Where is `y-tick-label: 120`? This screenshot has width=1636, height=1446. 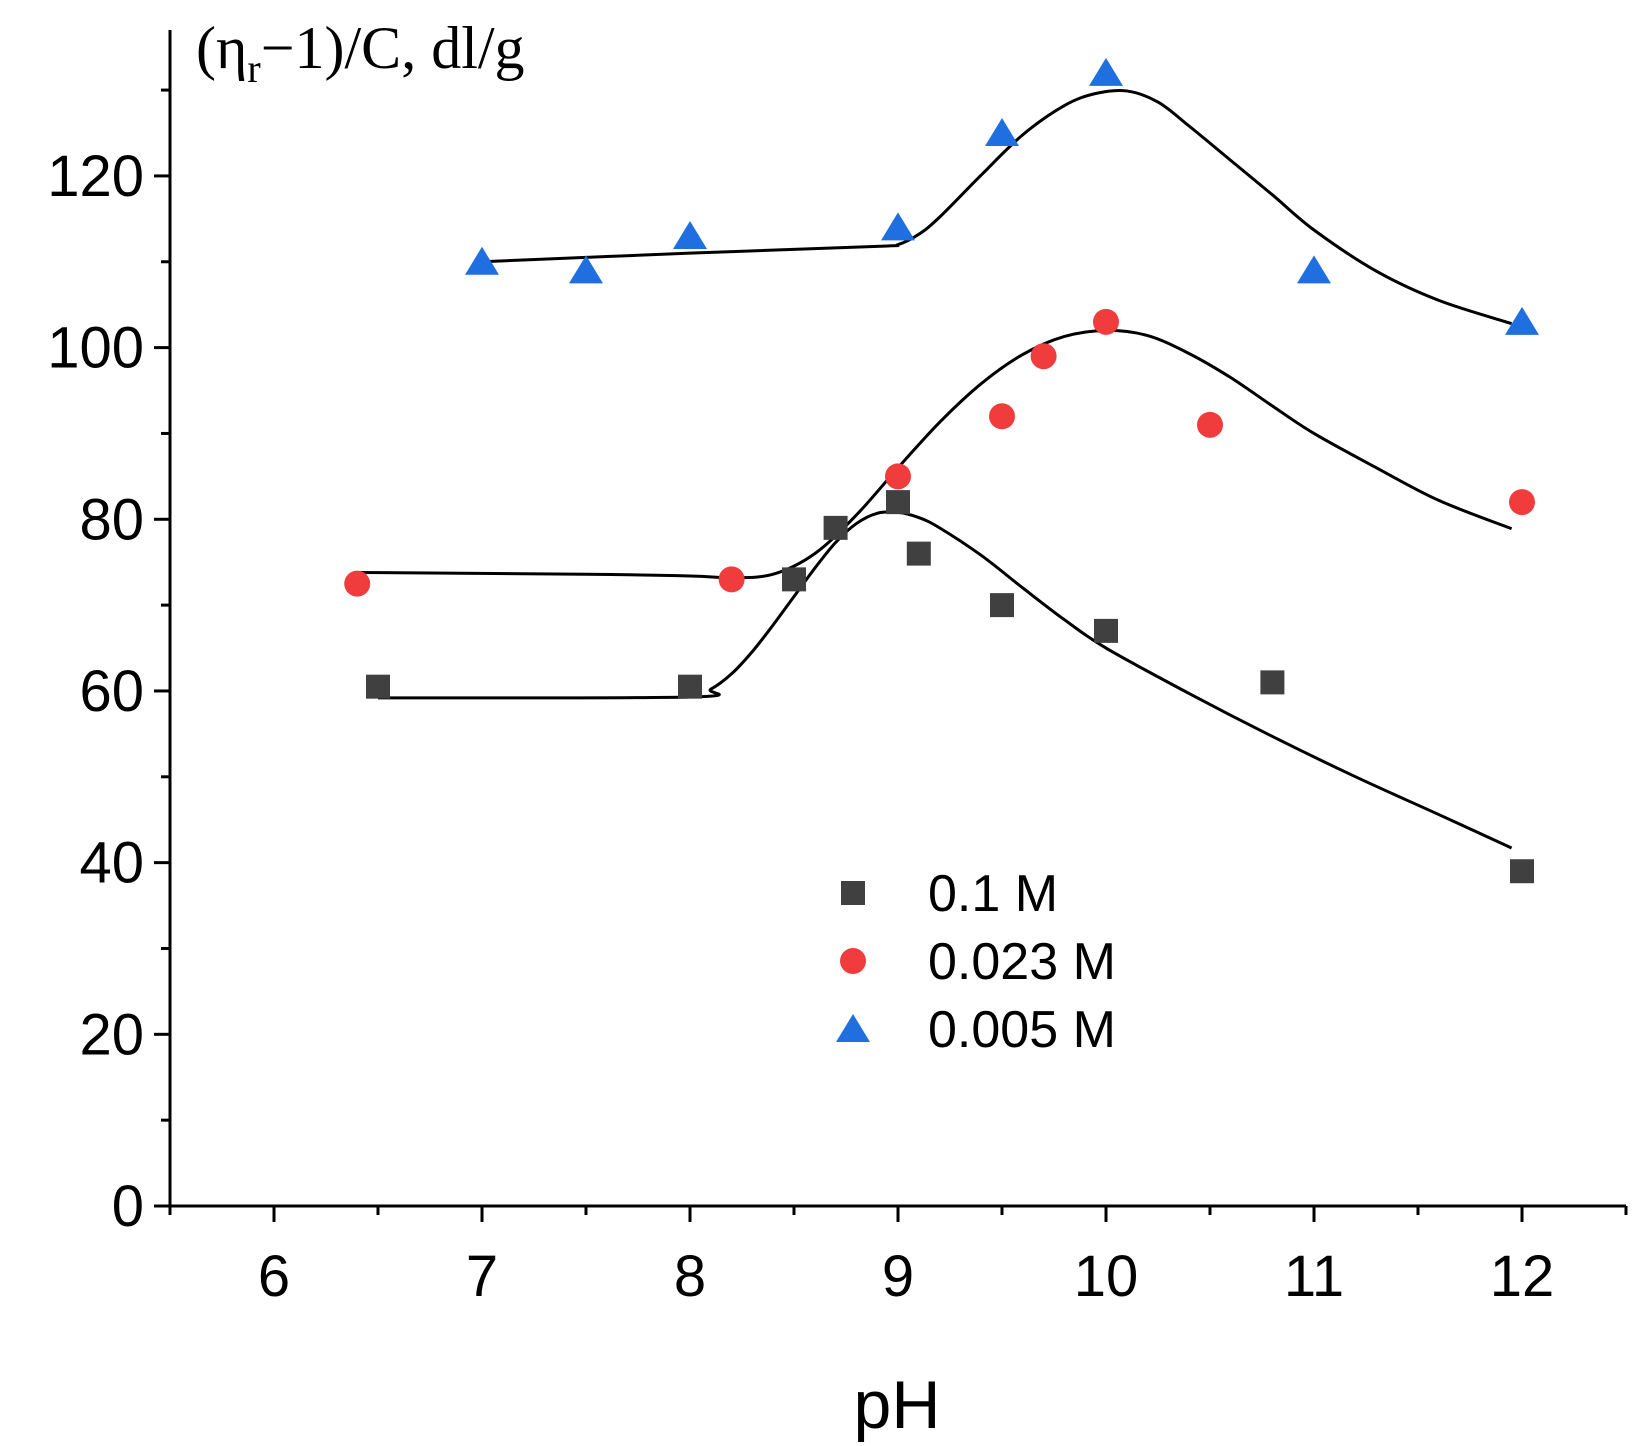 y-tick-label: 120 is located at coordinates (95, 176).